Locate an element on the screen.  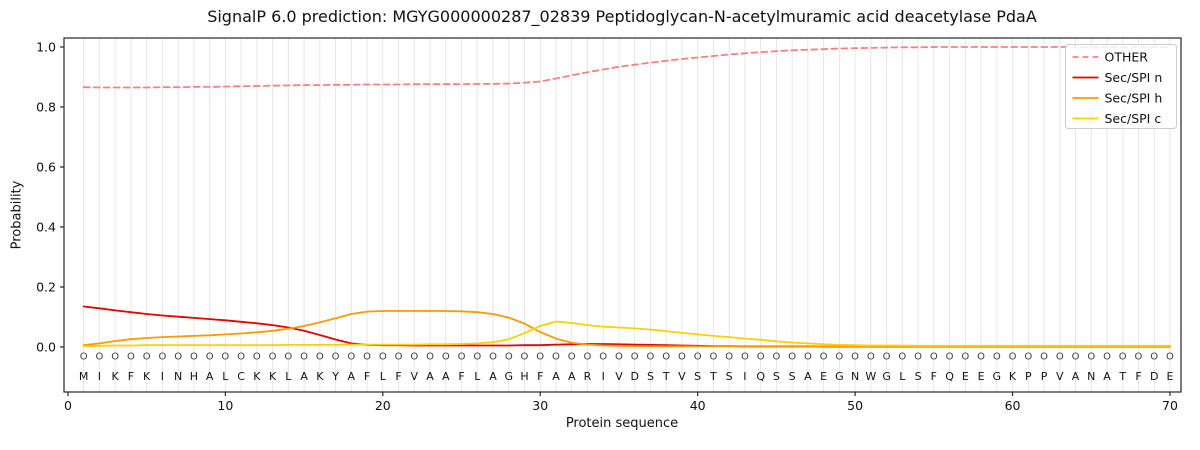
x-tick-label: 40 is located at coordinates (698, 405).